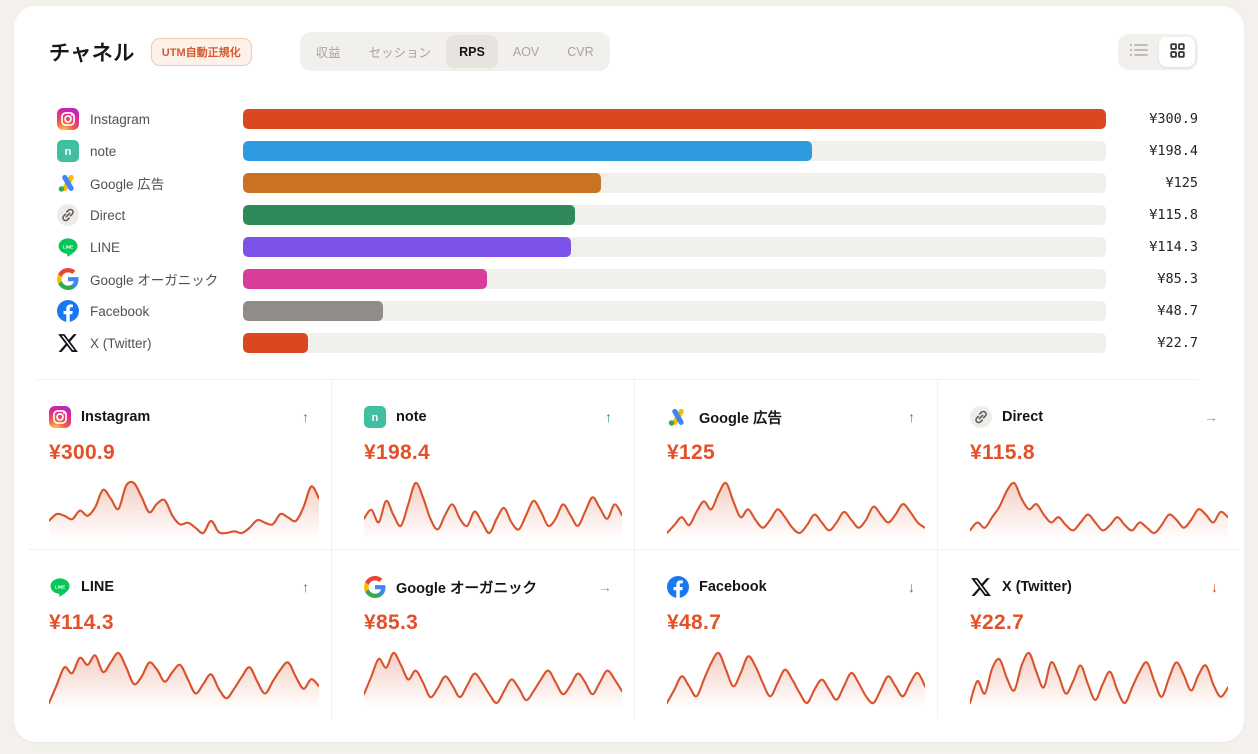 The image size is (1258, 754). I want to click on tab-rps: RPS, so click(472, 51).